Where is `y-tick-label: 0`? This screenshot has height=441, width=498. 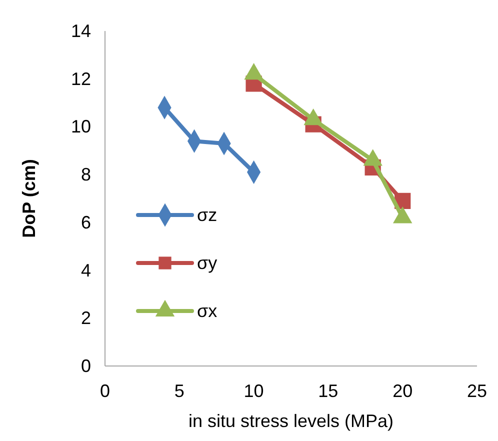 y-tick-label: 0 is located at coordinates (85, 366).